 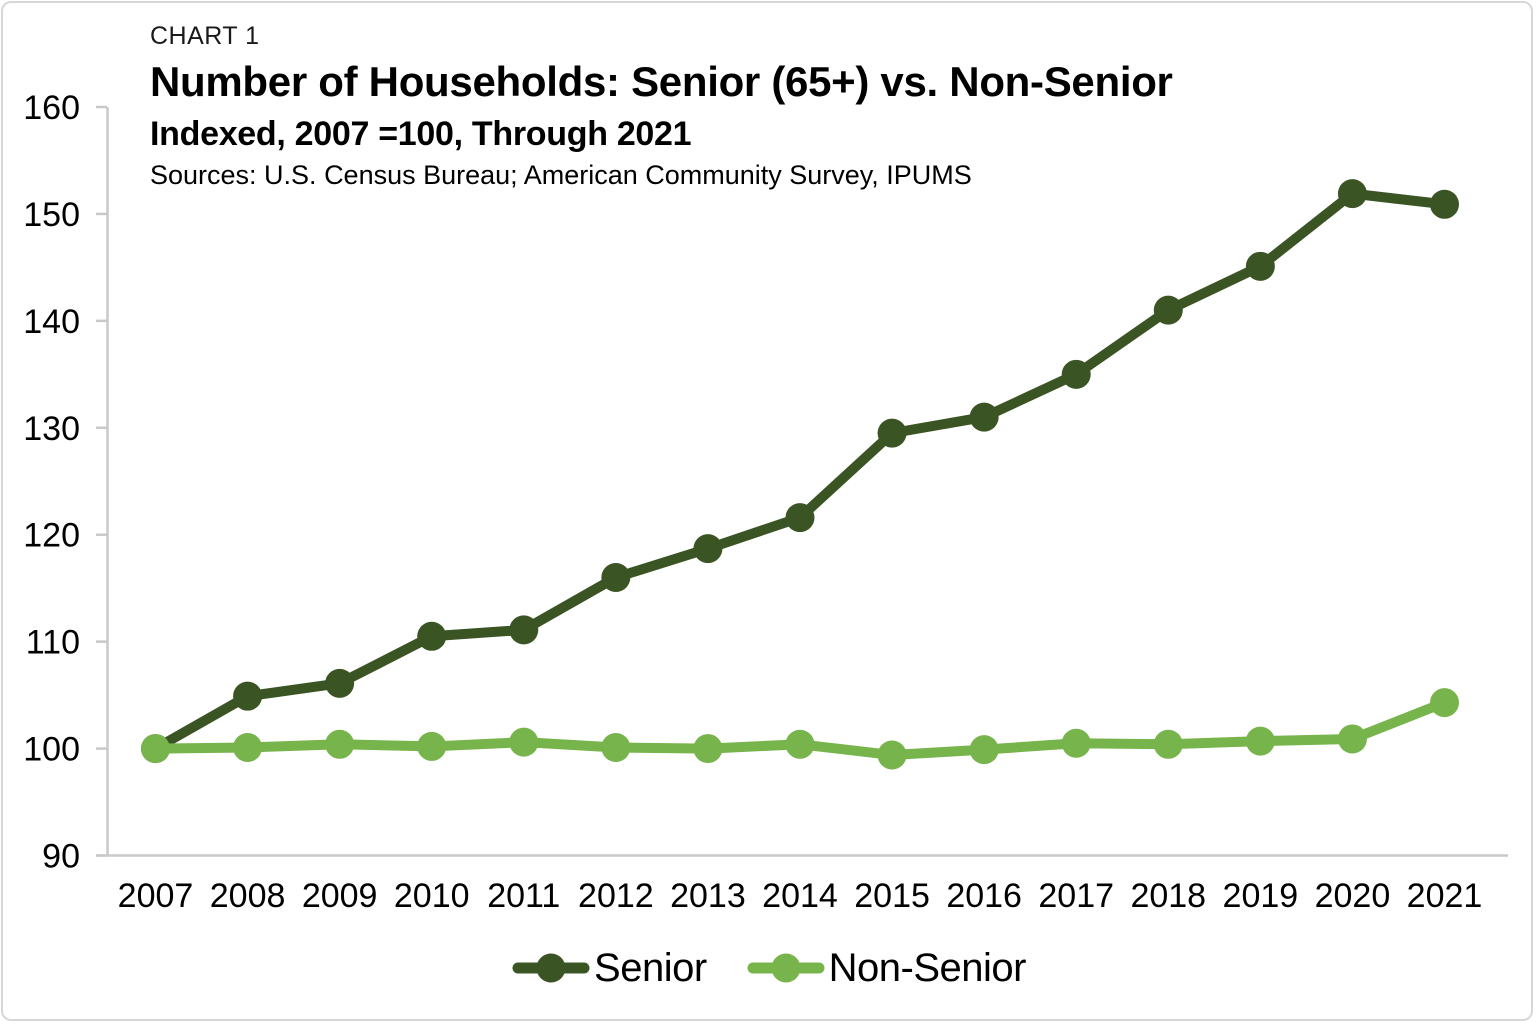 What do you see at coordinates (1076, 374) in the screenshot?
I see `senior-point-2017` at bounding box center [1076, 374].